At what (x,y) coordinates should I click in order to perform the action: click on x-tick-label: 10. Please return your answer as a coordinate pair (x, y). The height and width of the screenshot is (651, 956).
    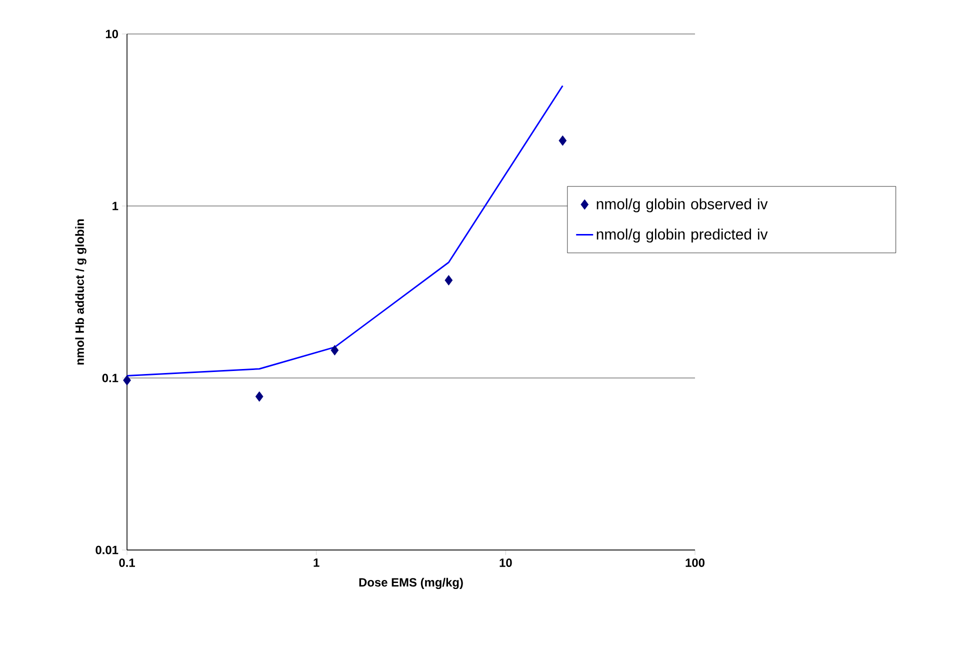
    Looking at the image, I should click on (506, 562).